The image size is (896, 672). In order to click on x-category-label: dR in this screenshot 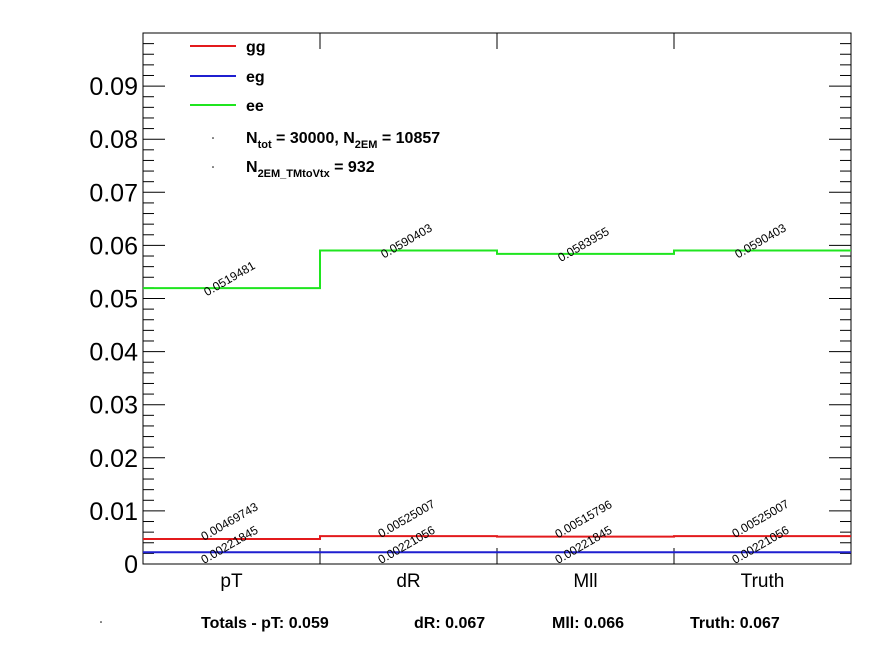, I will do `click(408, 581)`.